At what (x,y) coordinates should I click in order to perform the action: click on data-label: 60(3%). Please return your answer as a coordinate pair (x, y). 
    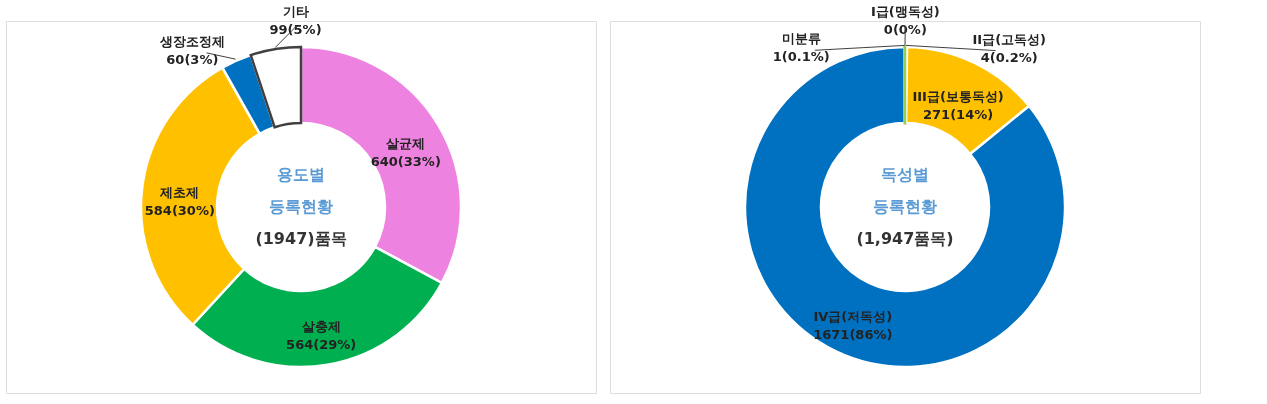
    Looking at the image, I should click on (192, 60).